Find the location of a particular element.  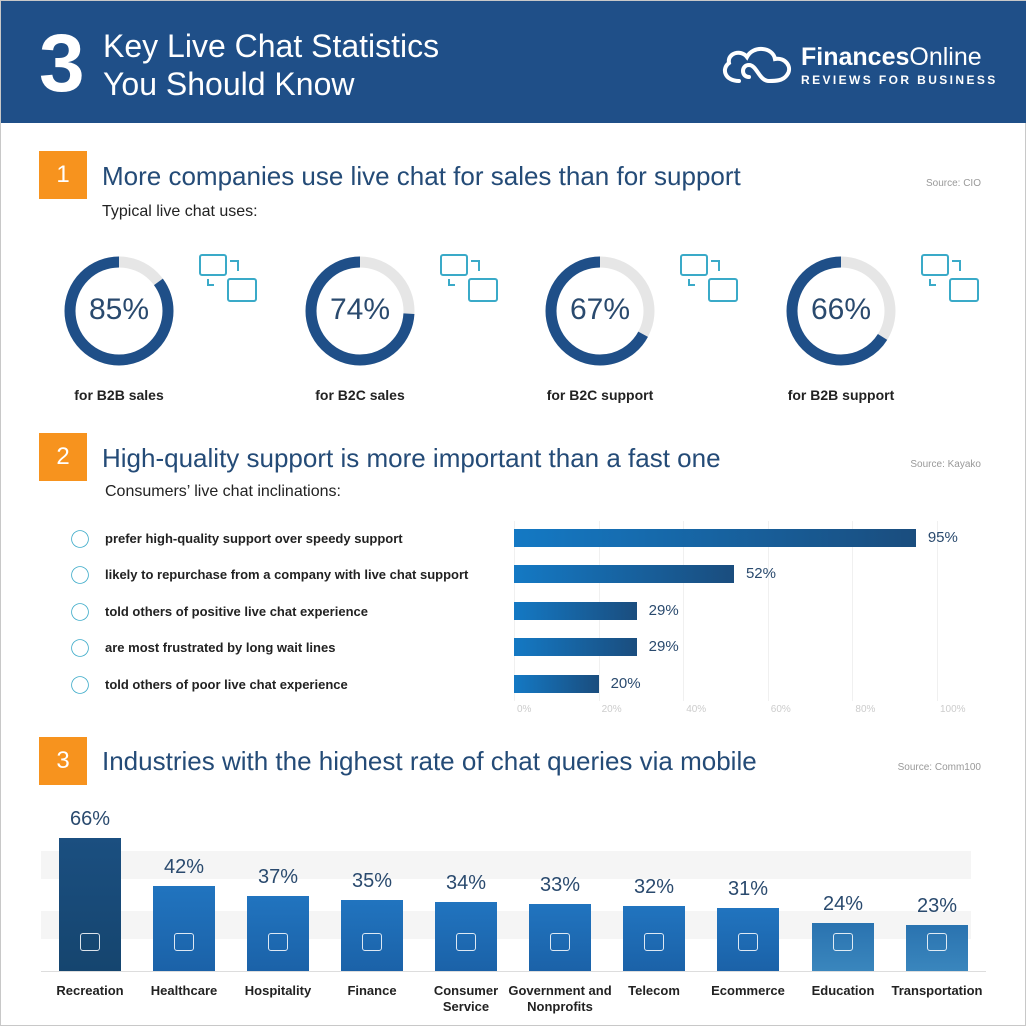

donut-label: for B2C support is located at coordinates (600, 395).